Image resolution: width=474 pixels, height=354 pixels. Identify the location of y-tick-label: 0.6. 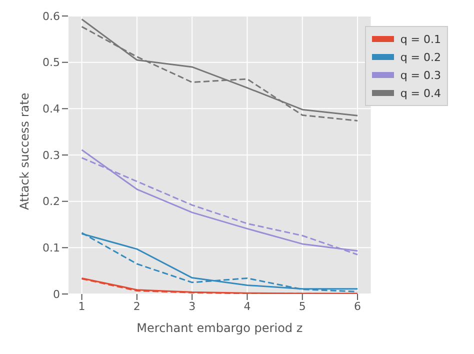
(51, 16).